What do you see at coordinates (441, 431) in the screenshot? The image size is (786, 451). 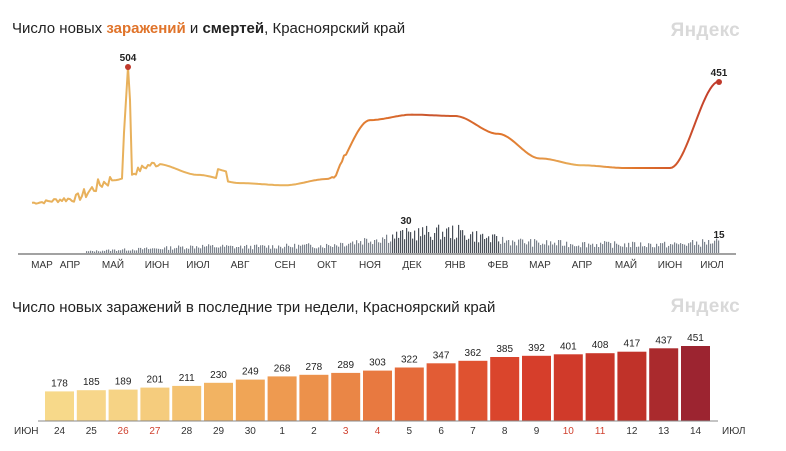 I see `category-label: 6` at bounding box center [441, 431].